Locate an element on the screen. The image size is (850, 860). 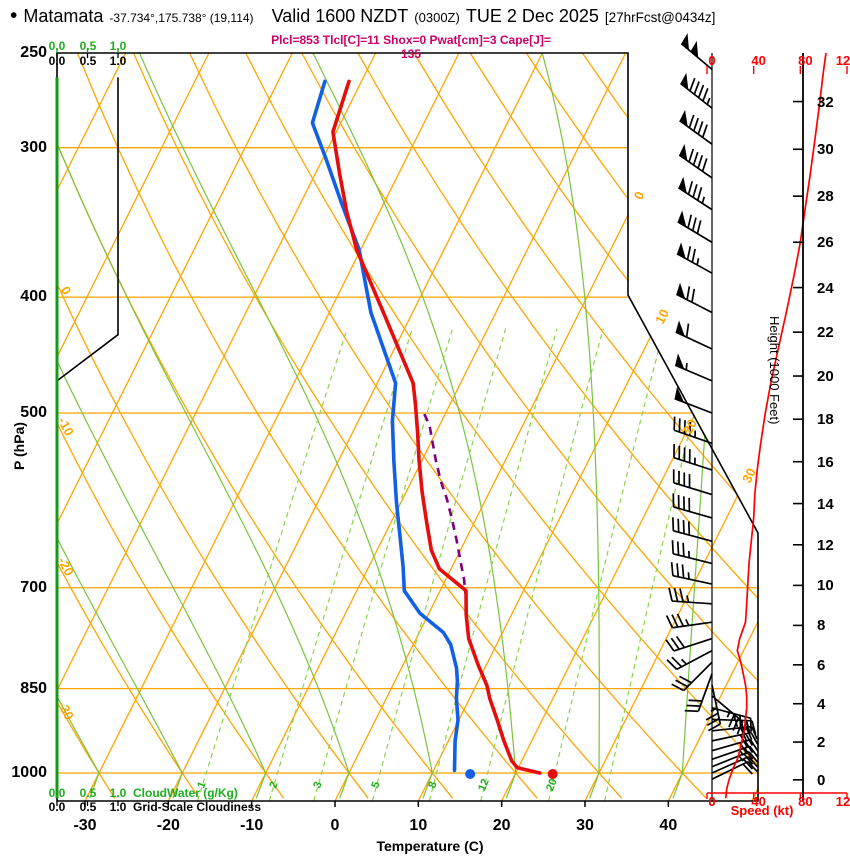
cloud-scale-bottom-green-0: 0.0 is located at coordinates (57, 793).